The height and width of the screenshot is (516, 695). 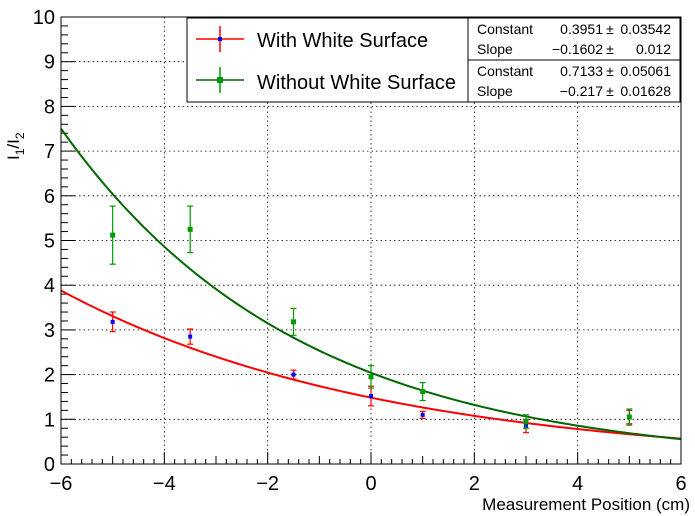 What do you see at coordinates (526, 422) in the screenshot?
I see `marker-s1-p5` at bounding box center [526, 422].